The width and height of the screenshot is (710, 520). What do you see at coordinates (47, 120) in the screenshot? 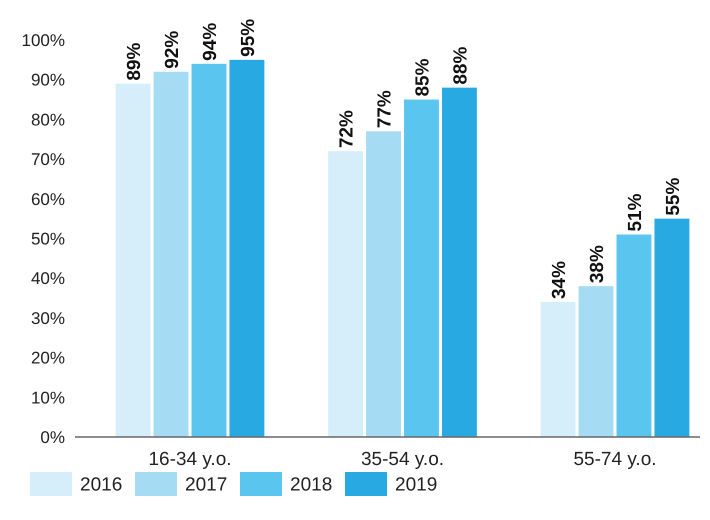
I see `y-tick-label: 80%` at bounding box center [47, 120].